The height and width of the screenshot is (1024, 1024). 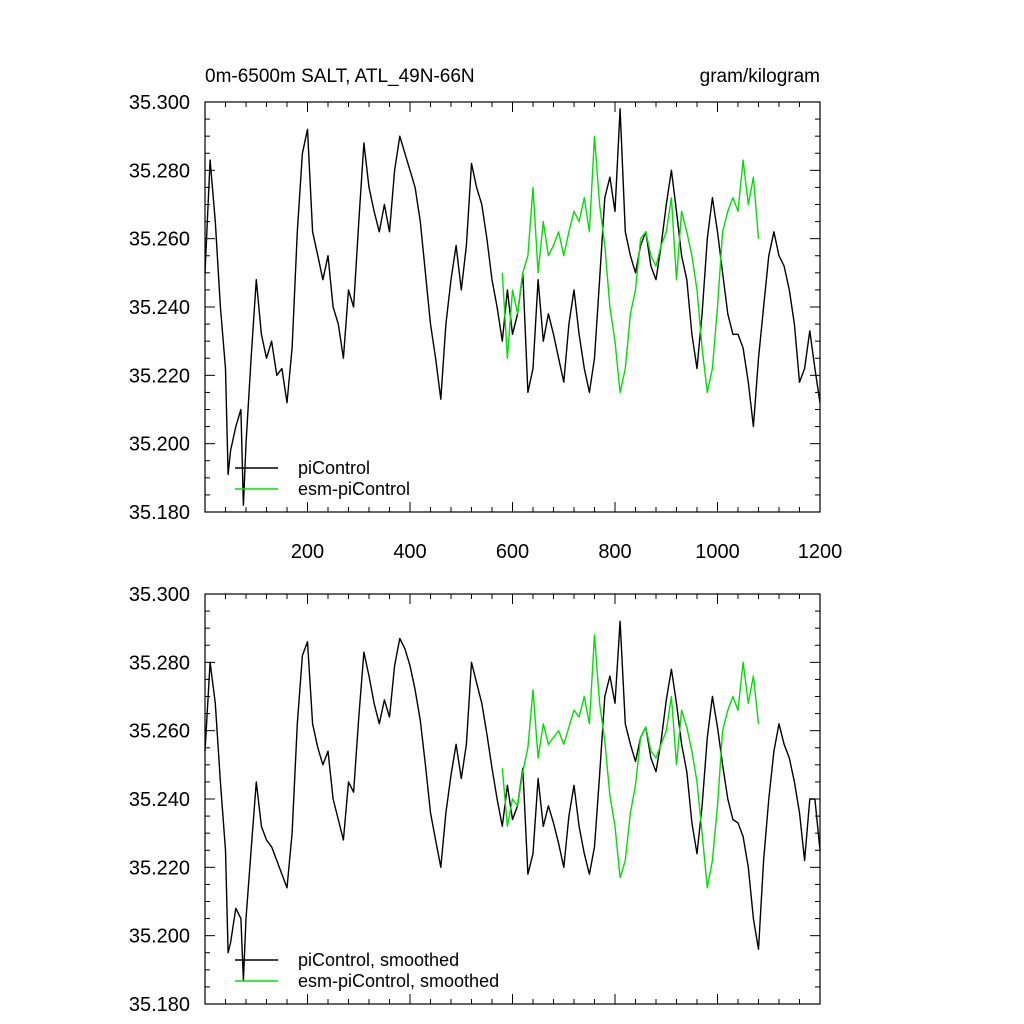 What do you see at coordinates (614, 552) in the screenshot?
I see `x-tick-label: 800` at bounding box center [614, 552].